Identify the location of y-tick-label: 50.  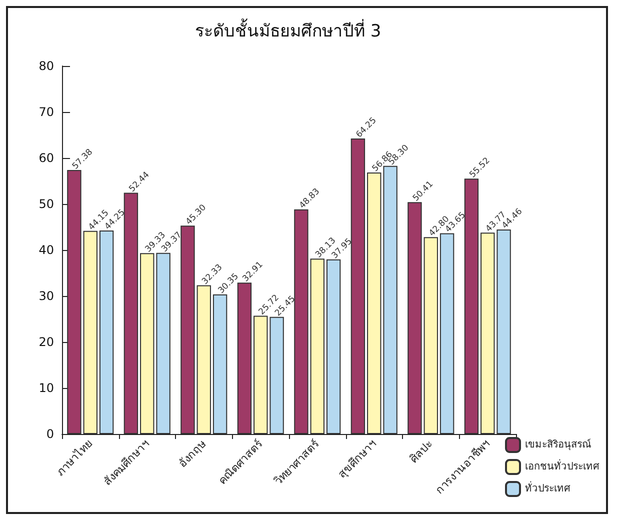
(46, 204).